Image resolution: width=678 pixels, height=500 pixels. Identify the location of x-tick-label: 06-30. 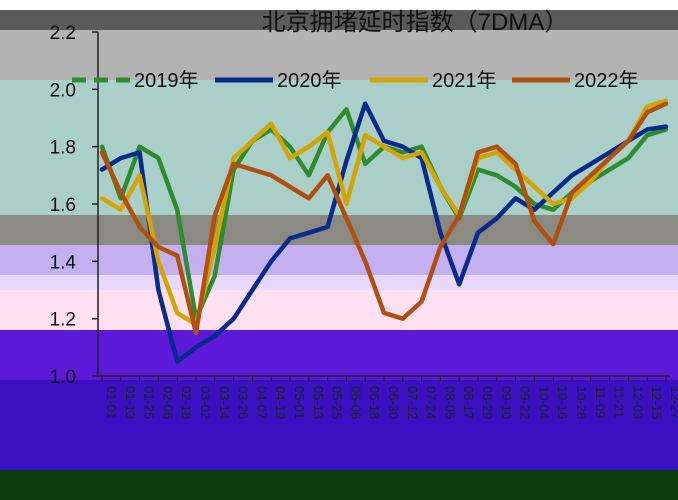
(393, 402).